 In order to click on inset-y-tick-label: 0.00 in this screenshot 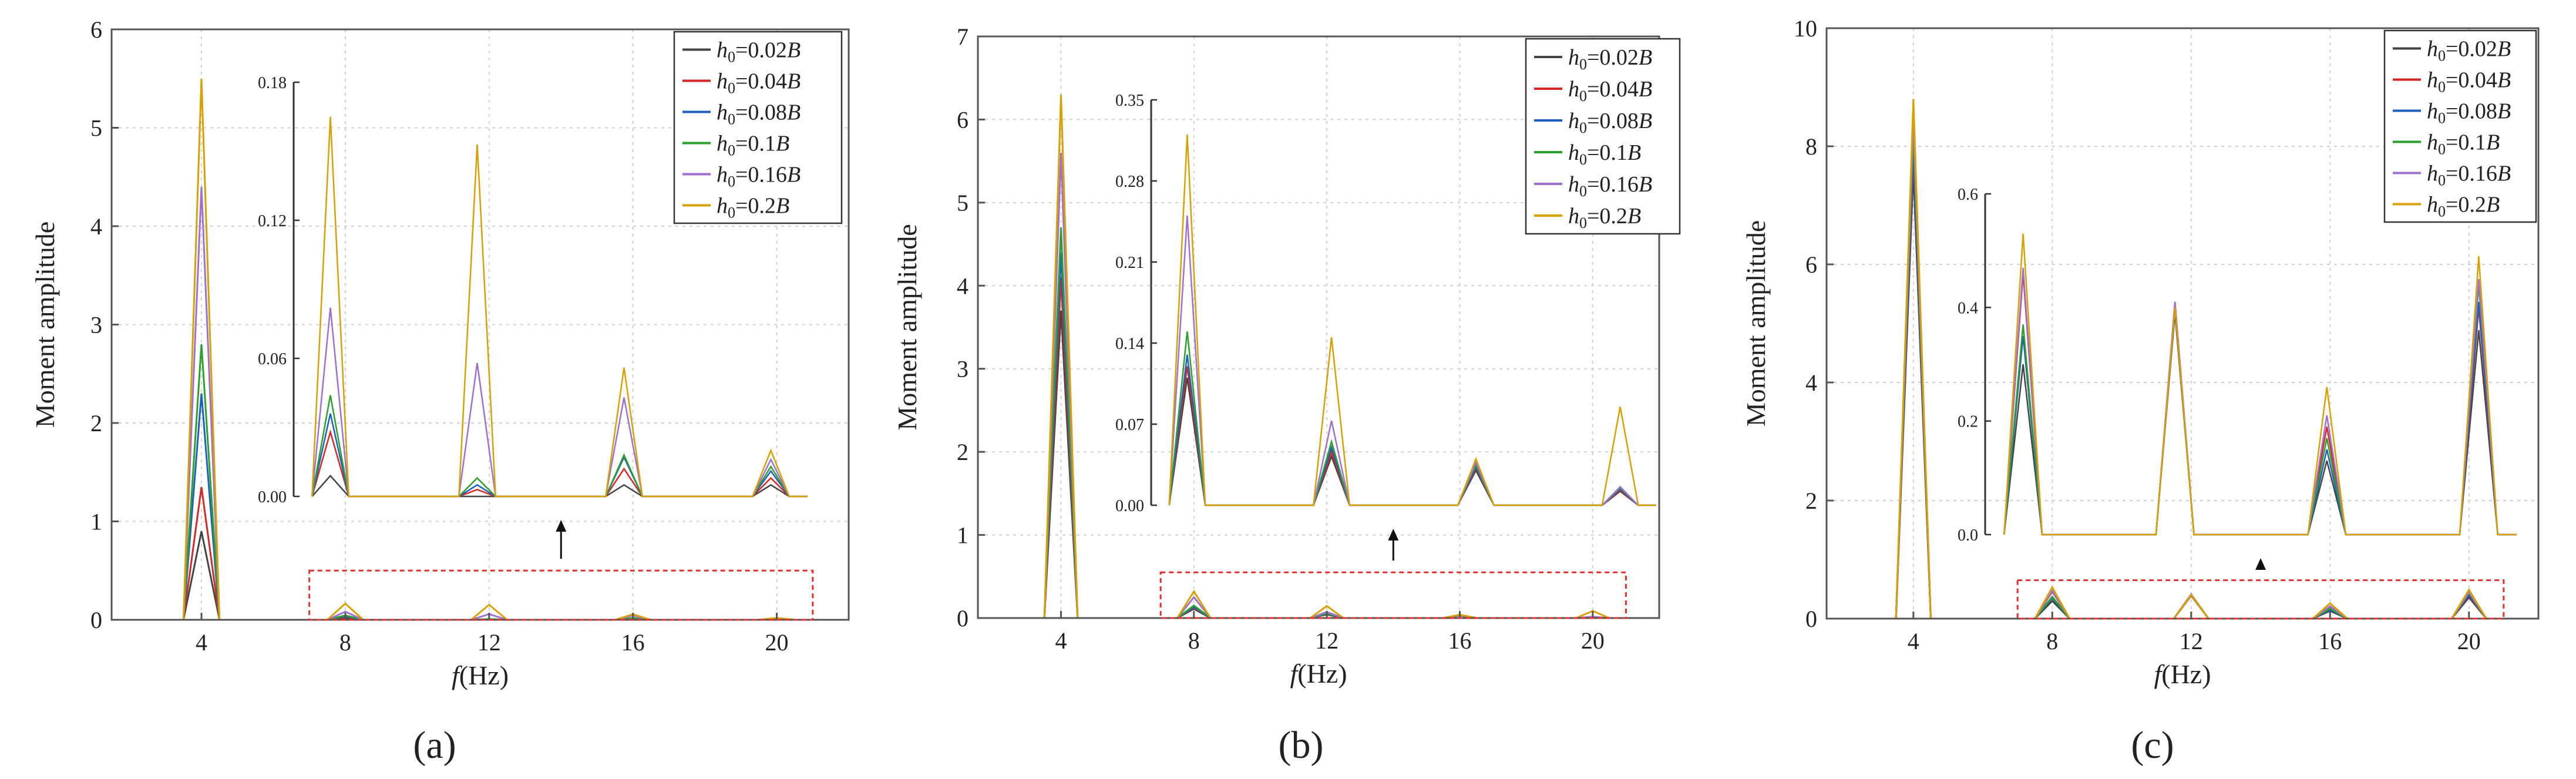, I will do `click(1129, 506)`.